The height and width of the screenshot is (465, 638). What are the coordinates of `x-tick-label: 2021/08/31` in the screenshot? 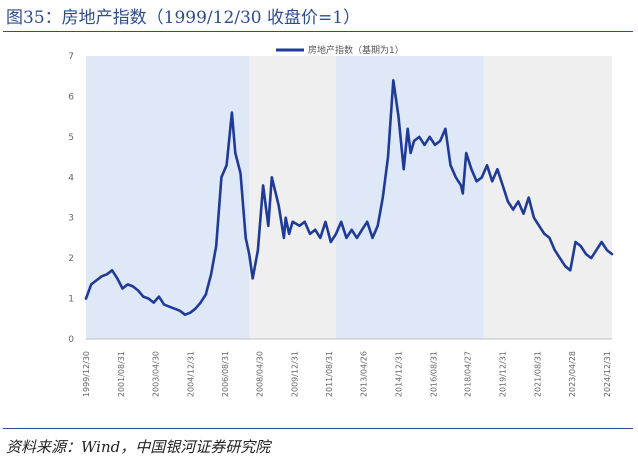 It's located at (537, 374).